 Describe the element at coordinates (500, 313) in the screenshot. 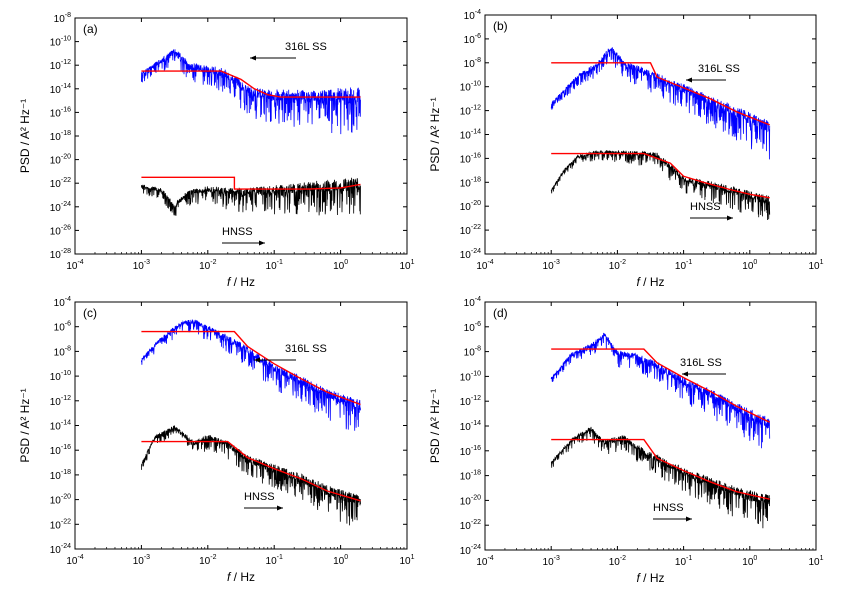

I see `panel-label: (d)` at that location.